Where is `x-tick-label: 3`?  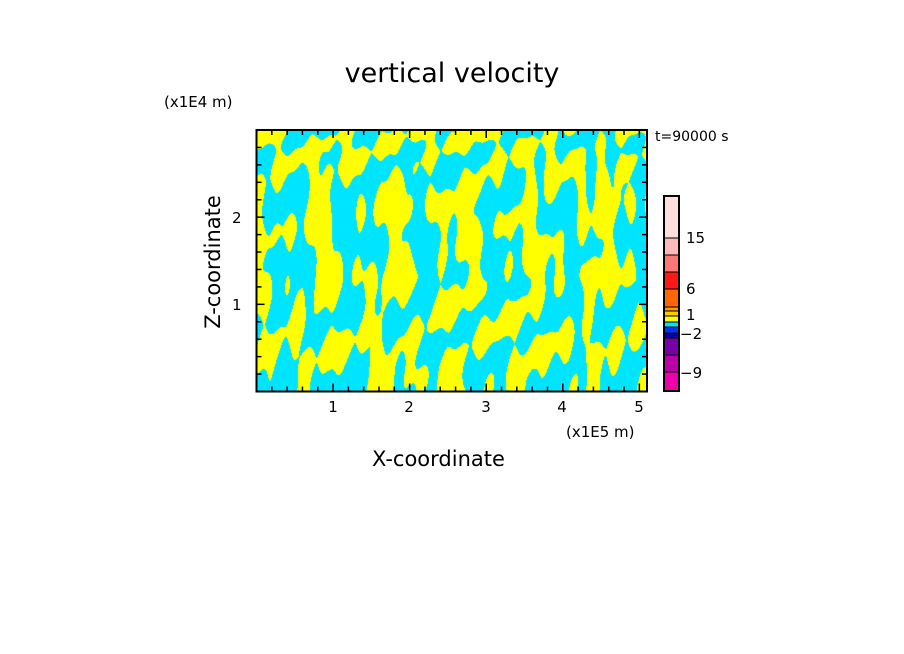
x-tick-label: 3 is located at coordinates (486, 407).